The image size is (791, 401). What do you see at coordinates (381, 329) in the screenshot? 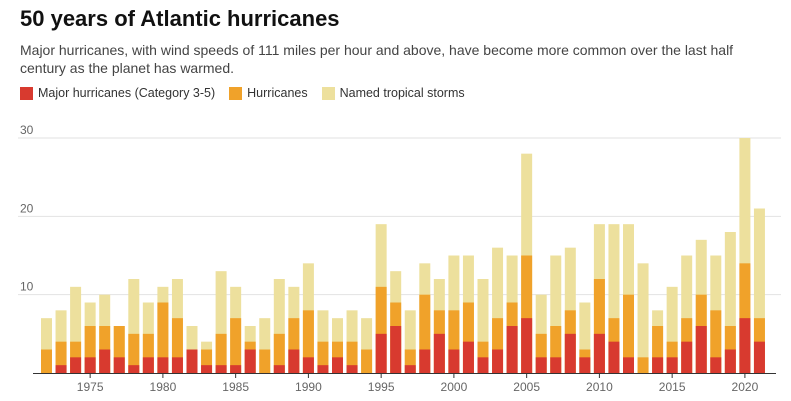
I see `bar-hurricanes-1995` at bounding box center [381, 329].